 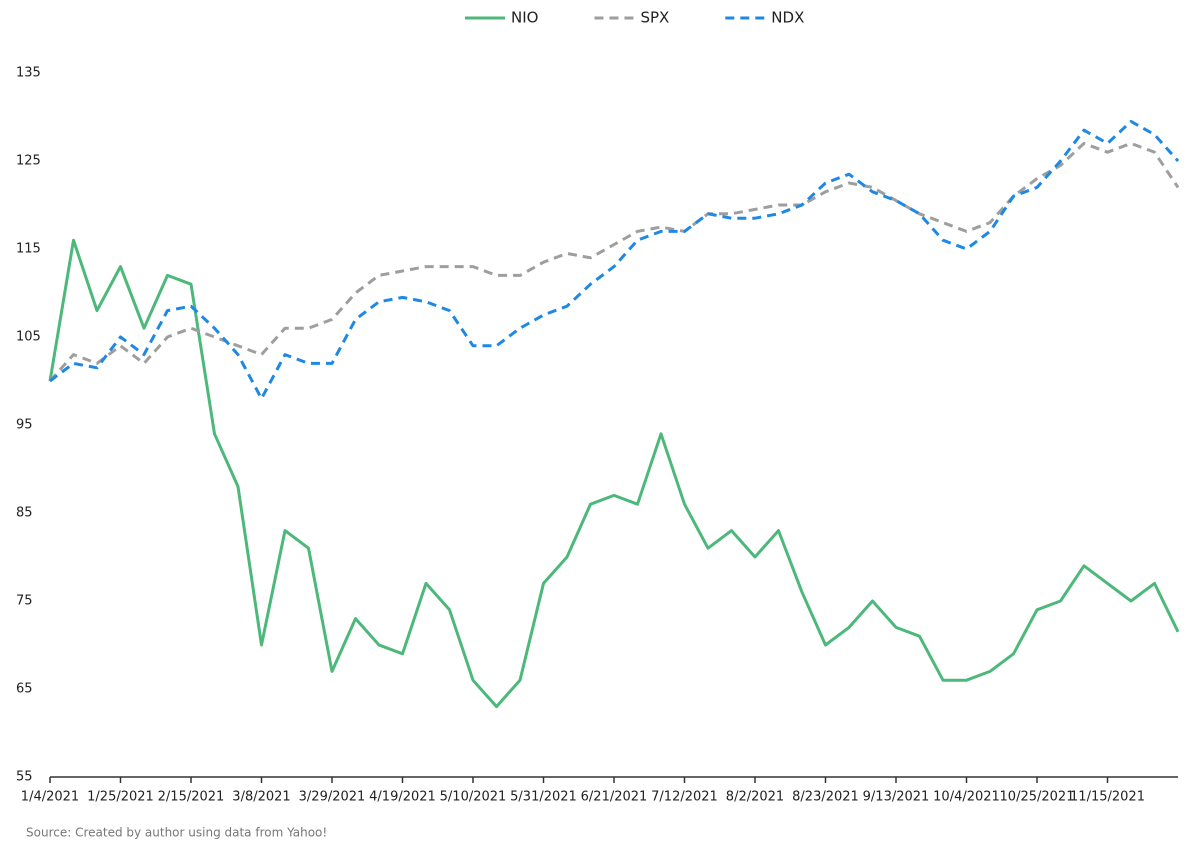 What do you see at coordinates (684, 797) in the screenshot?
I see `x-tick-label: 7/12/2021` at bounding box center [684, 797].